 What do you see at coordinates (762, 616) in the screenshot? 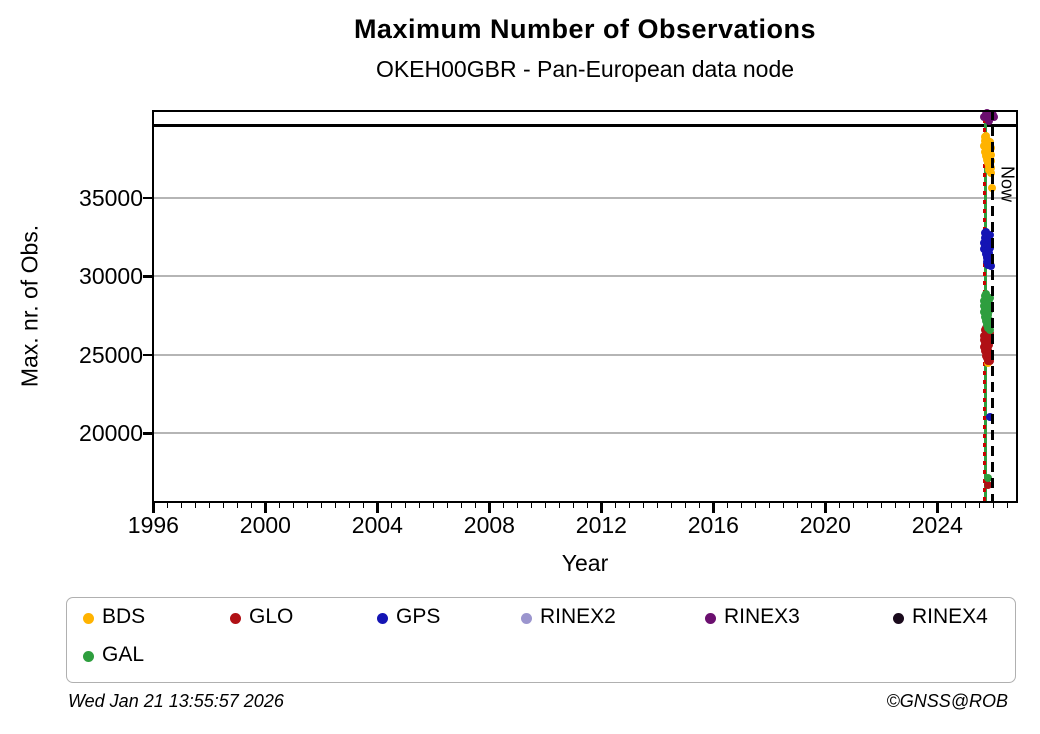
I see `legend-label: RINEX3` at bounding box center [762, 616].